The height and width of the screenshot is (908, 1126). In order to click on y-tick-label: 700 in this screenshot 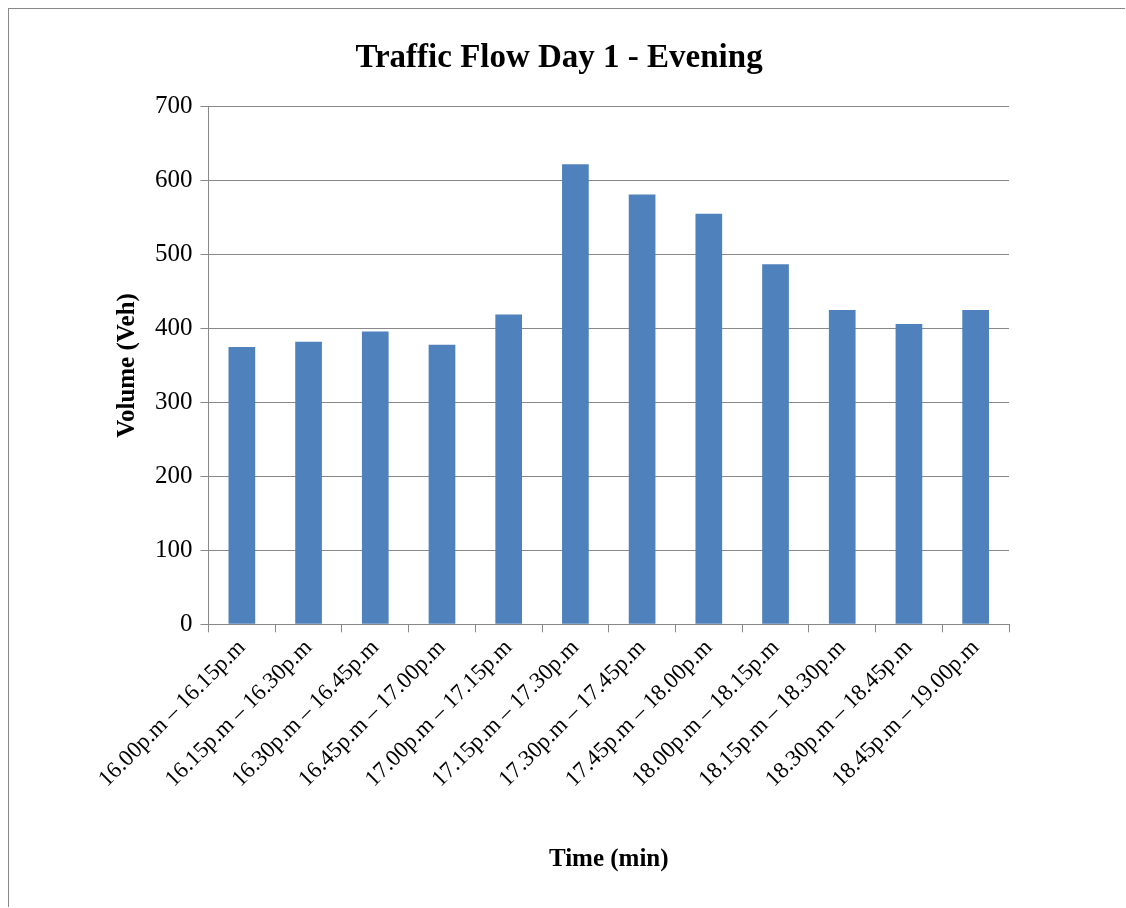, I will do `click(174, 105)`.